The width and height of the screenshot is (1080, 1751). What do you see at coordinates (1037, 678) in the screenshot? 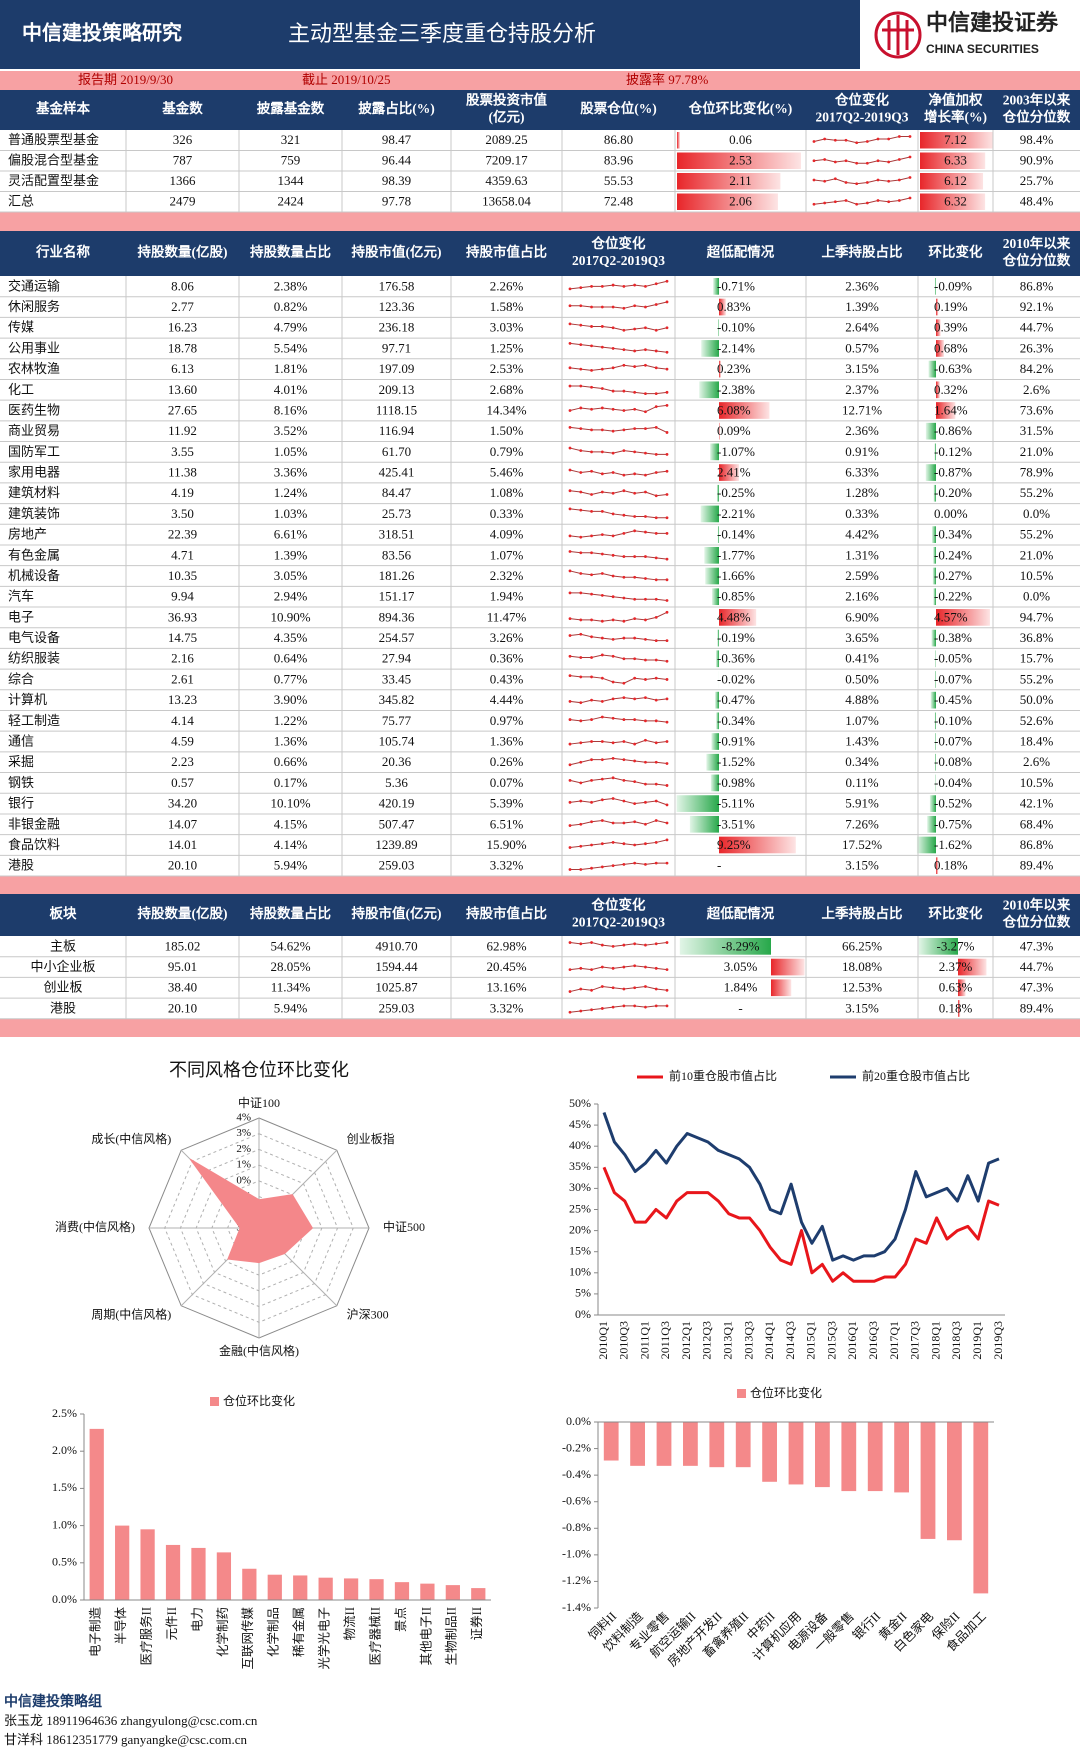
I see `table-cell: 55.2%` at bounding box center [1037, 678].